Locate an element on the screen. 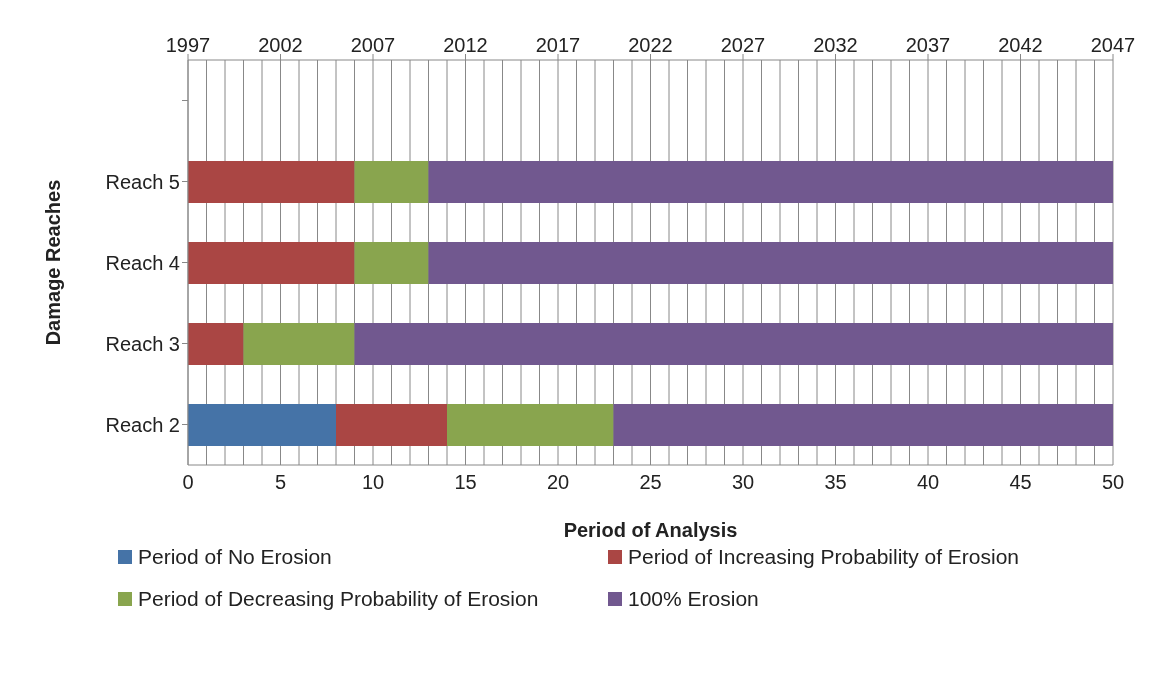  x-axis-title: Period of Analysis is located at coordinates (650, 530).